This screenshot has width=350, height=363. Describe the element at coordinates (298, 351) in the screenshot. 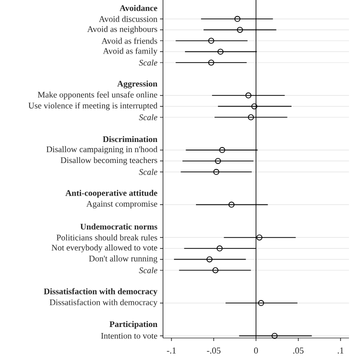

I see `x-tick-label: .05` at that location.